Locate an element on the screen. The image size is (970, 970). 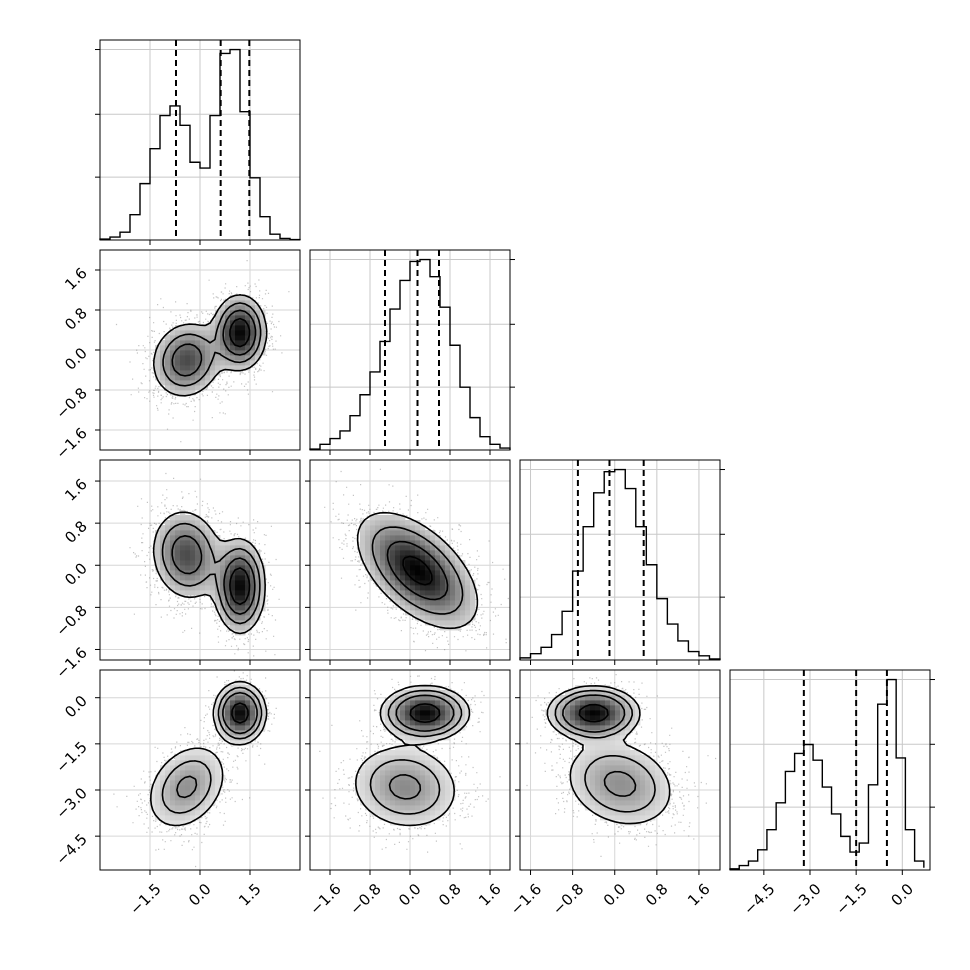
y-tick-label: 0.8 is located at coordinates (76, 319).